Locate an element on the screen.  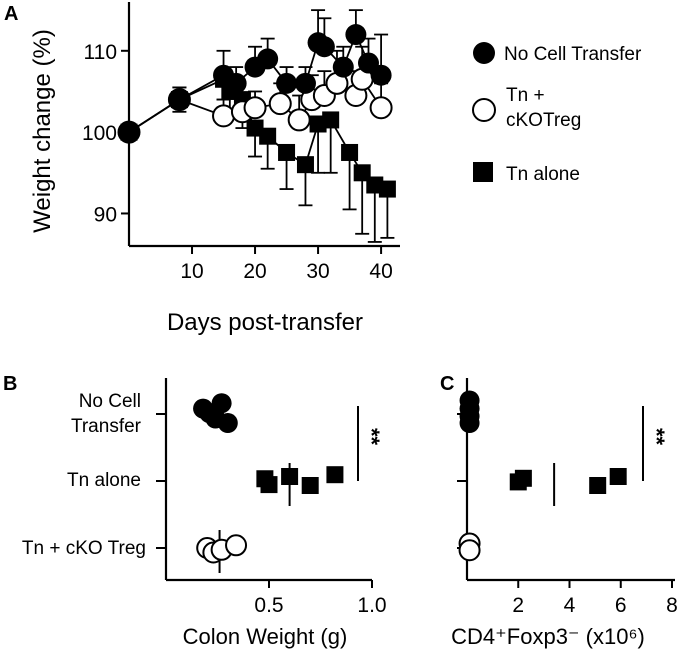
panel-c-x-tick-label: 2 is located at coordinates (518, 605).